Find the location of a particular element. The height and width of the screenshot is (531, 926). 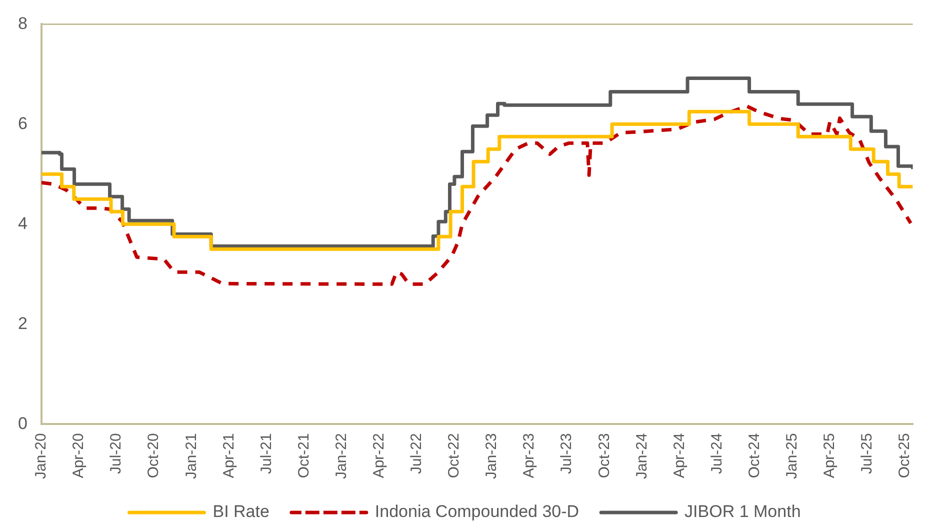

y-tick-label: 8 is located at coordinates (23, 23).